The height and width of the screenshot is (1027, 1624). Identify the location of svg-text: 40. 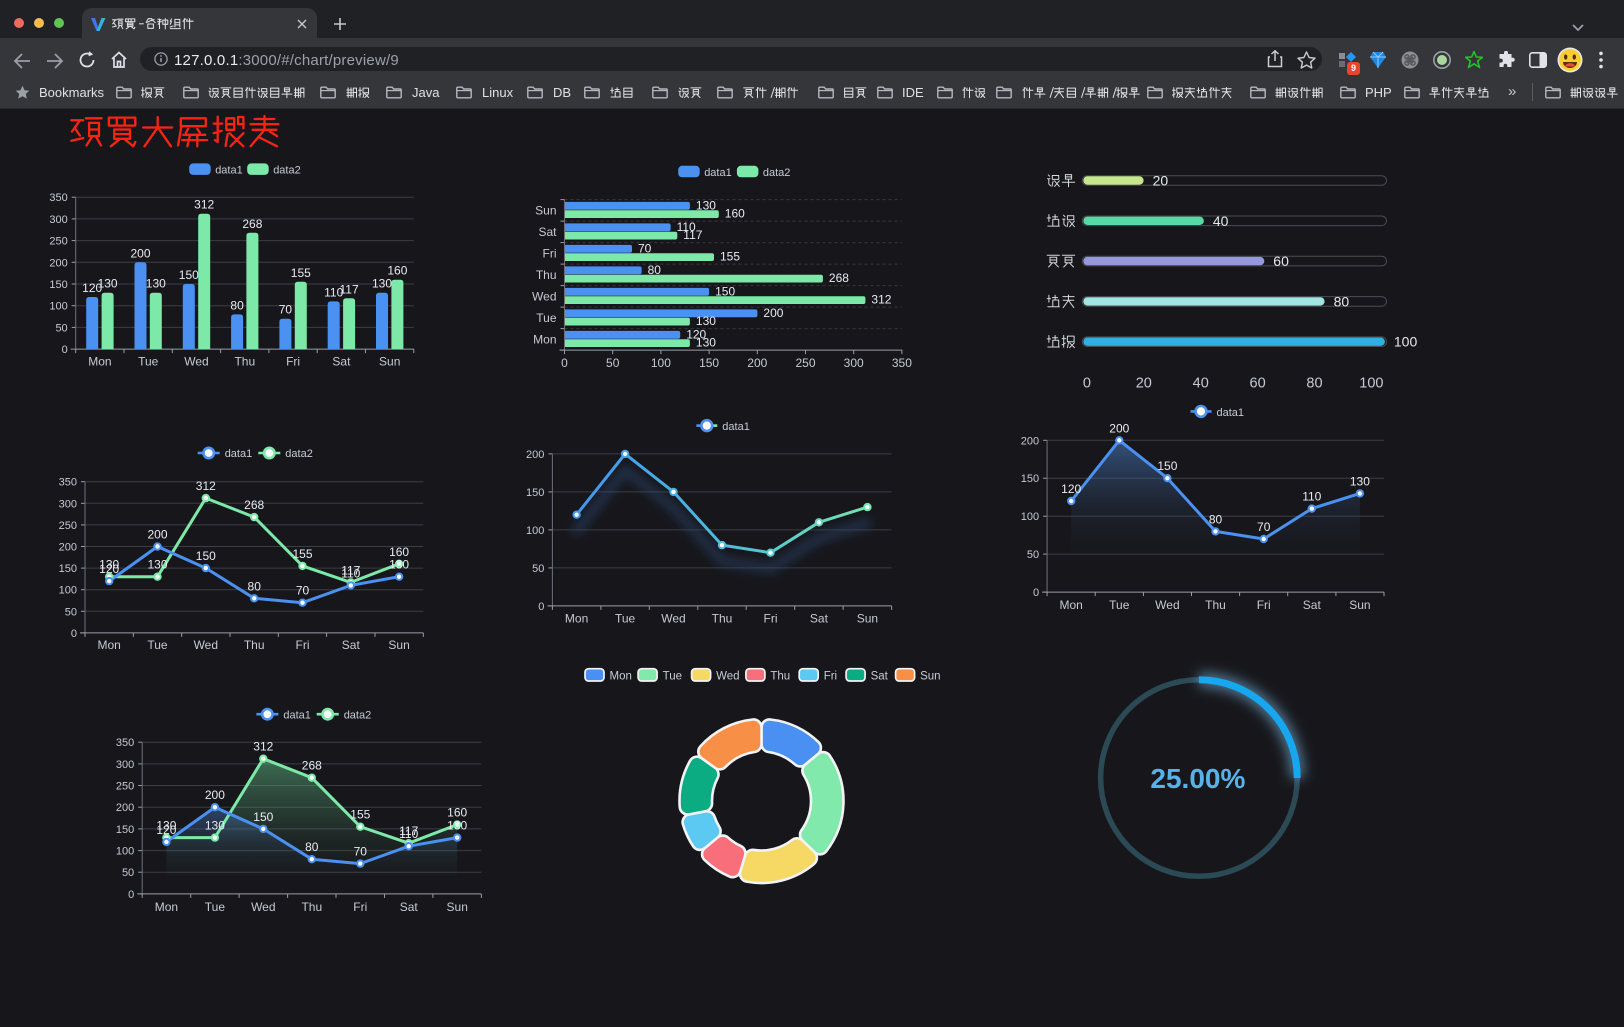
(1221, 221).